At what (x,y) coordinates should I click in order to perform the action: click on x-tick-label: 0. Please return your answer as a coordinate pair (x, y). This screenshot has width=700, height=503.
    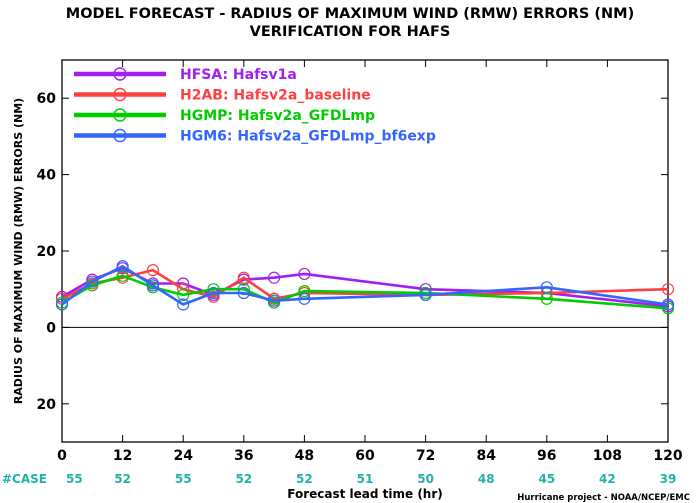
    Looking at the image, I should click on (62, 456).